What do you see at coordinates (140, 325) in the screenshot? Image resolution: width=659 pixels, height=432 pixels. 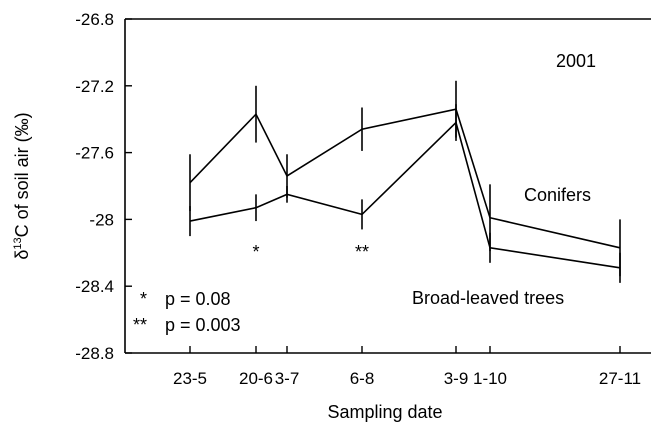 I see `p-legend-symbol-2: **` at bounding box center [140, 325].